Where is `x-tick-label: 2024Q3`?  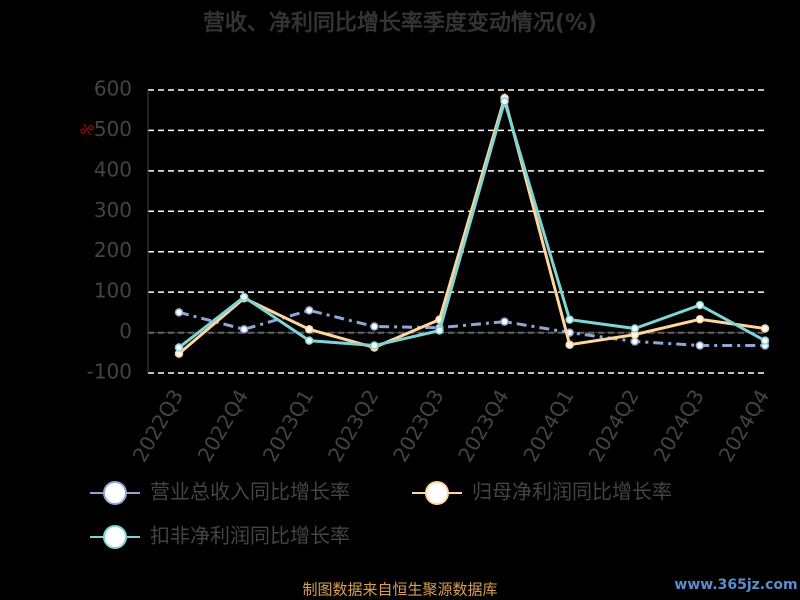 x-tick-label: 2024Q3 is located at coordinates (679, 425).